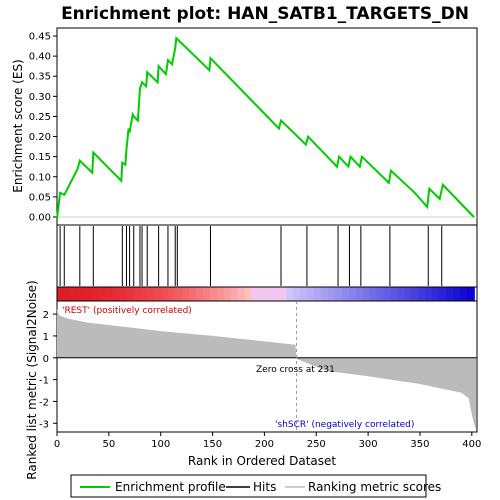  What do you see at coordinates (46, 337) in the screenshot?
I see `metric-y-tick-label: 1` at bounding box center [46, 337].